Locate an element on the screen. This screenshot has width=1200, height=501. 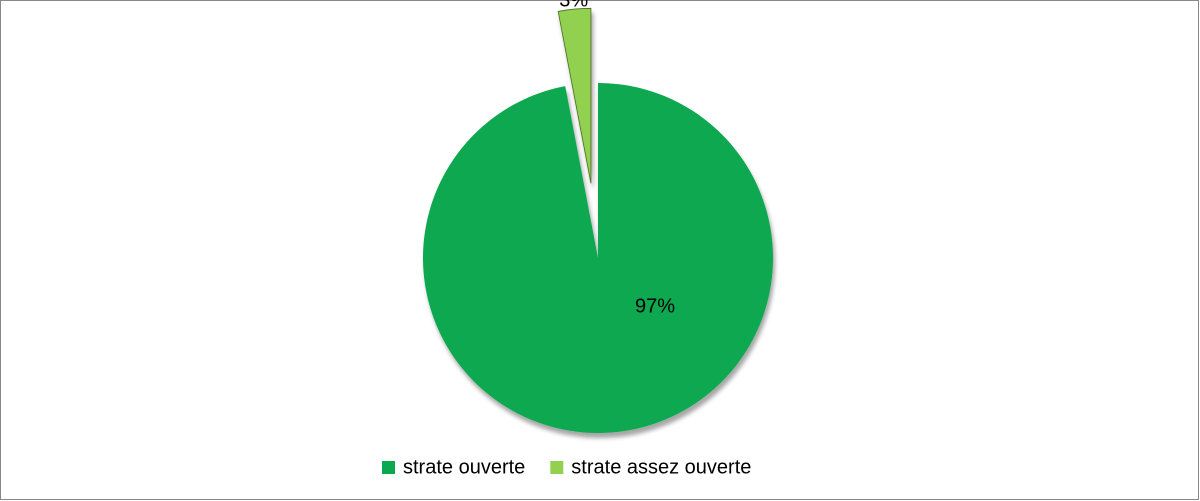
legend-label: strate ouverte is located at coordinates (464, 467).